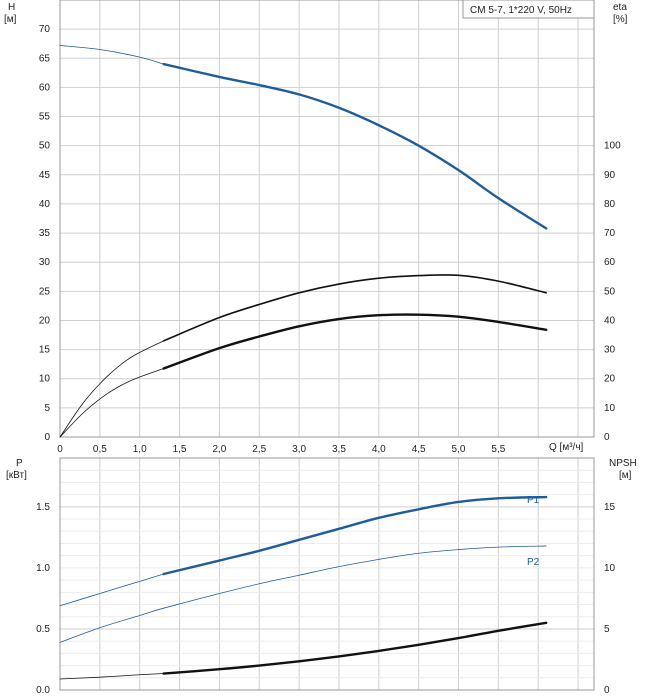 Image resolution: width=658 pixels, height=700 pixels. I want to click on x-tick-label: 5,5, so click(498, 449).